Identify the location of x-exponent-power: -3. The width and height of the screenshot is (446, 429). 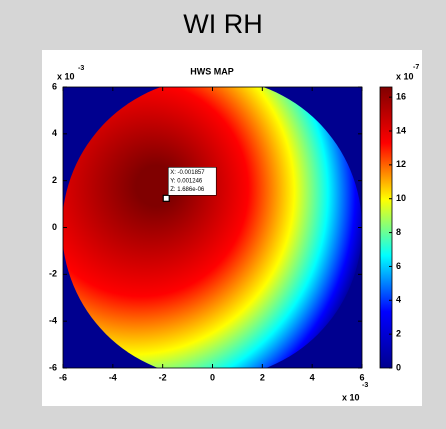
(365, 385).